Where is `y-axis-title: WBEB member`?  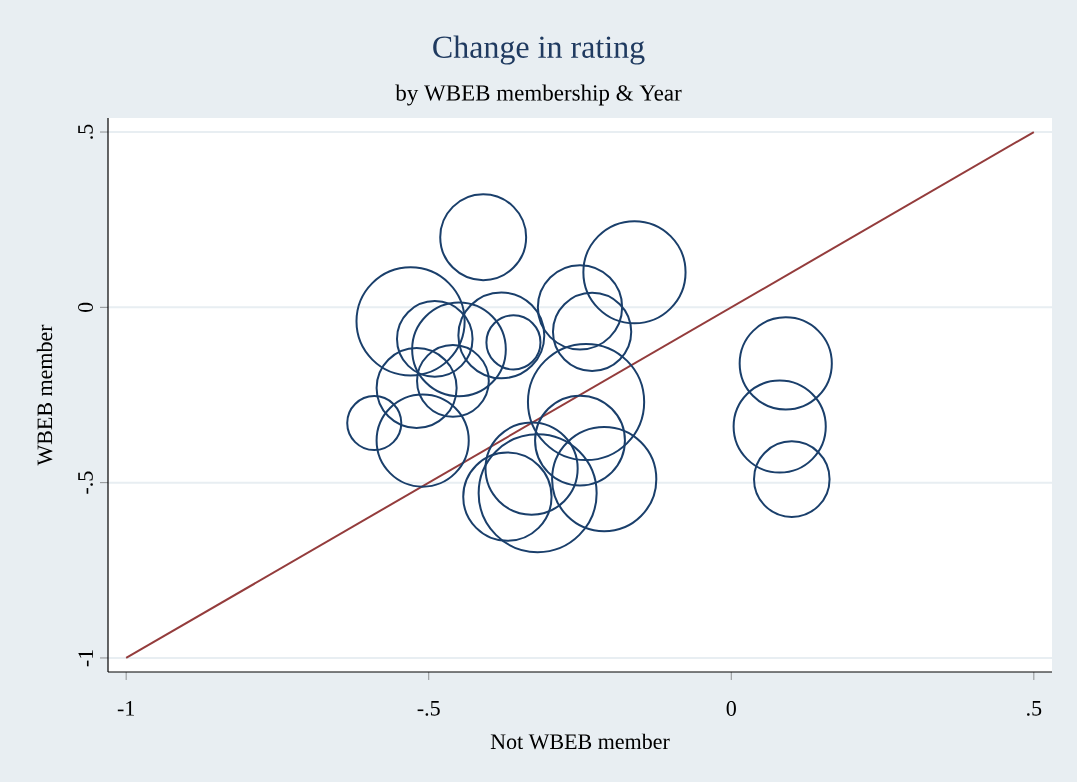 y-axis-title: WBEB member is located at coordinates (44, 395).